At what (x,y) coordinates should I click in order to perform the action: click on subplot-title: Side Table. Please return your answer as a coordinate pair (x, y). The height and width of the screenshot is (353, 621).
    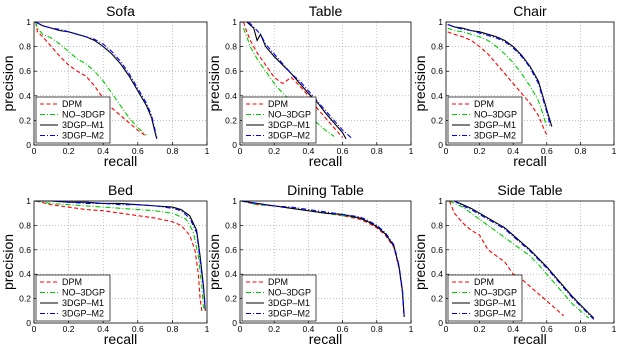
    Looking at the image, I should click on (529, 190).